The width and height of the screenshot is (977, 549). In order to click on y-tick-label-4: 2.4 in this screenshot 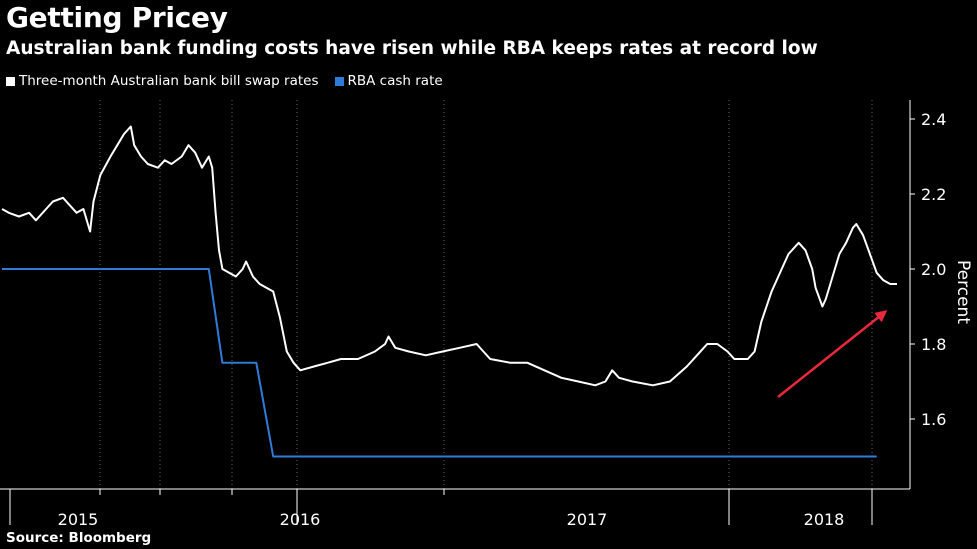, I will do `click(933, 119)`.